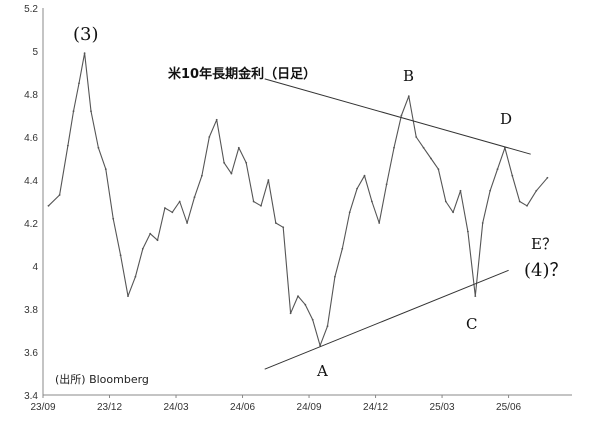 The height and width of the screenshot is (430, 604). Describe the element at coordinates (31, 95) in the screenshot. I see `y-tick-label: 4.8` at that location.